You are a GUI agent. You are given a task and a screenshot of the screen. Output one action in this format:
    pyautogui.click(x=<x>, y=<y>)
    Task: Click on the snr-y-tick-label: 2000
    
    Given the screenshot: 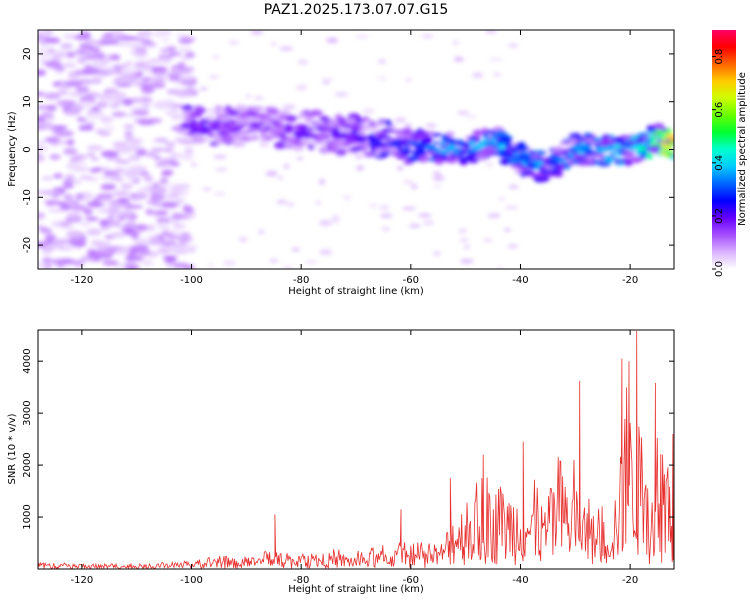 What is the action you would take?
    pyautogui.click(x=27, y=464)
    